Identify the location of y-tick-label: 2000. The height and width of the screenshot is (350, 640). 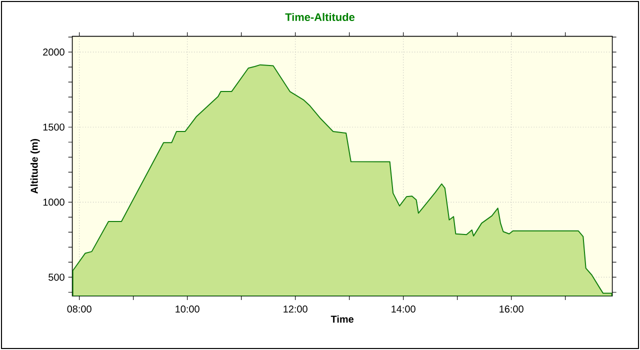
(53, 52).